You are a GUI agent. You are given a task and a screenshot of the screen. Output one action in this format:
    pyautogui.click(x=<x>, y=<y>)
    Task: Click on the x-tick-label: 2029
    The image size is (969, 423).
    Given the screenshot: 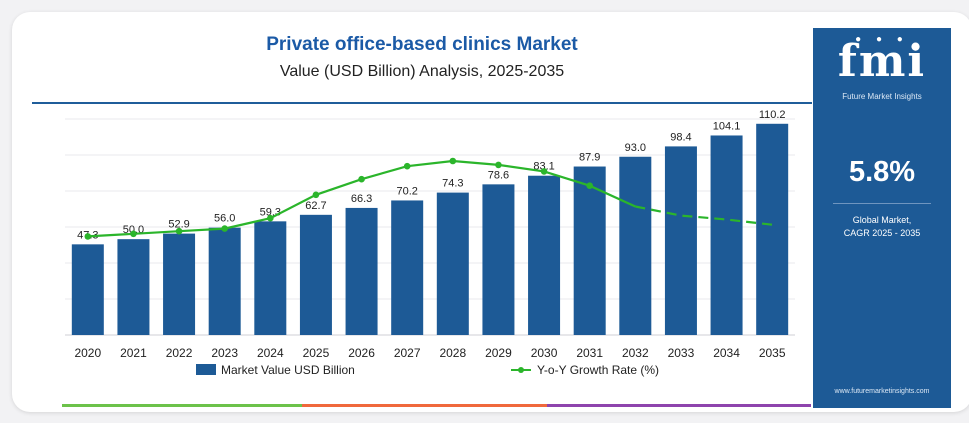 What is the action you would take?
    pyautogui.click(x=498, y=353)
    